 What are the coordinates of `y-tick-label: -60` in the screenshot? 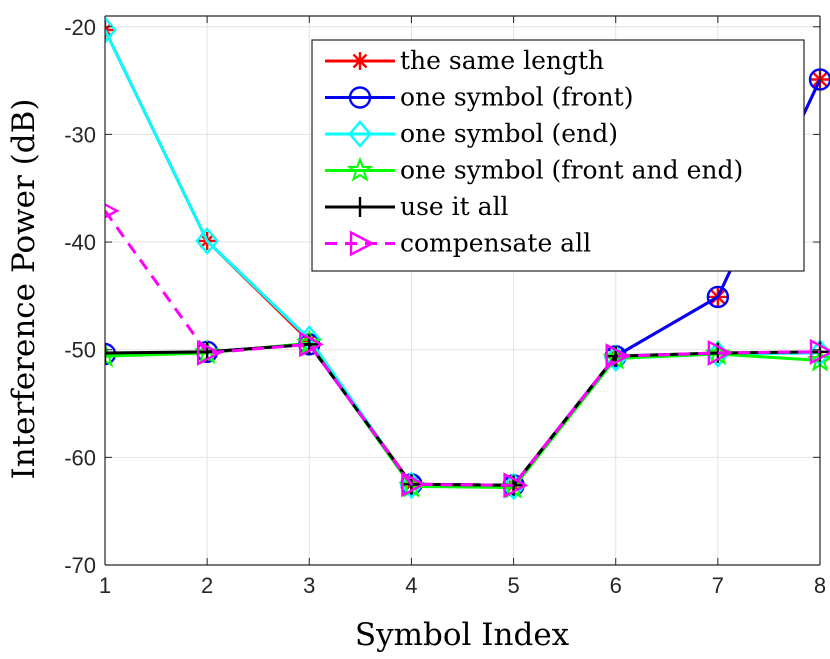 It's located at (80, 457).